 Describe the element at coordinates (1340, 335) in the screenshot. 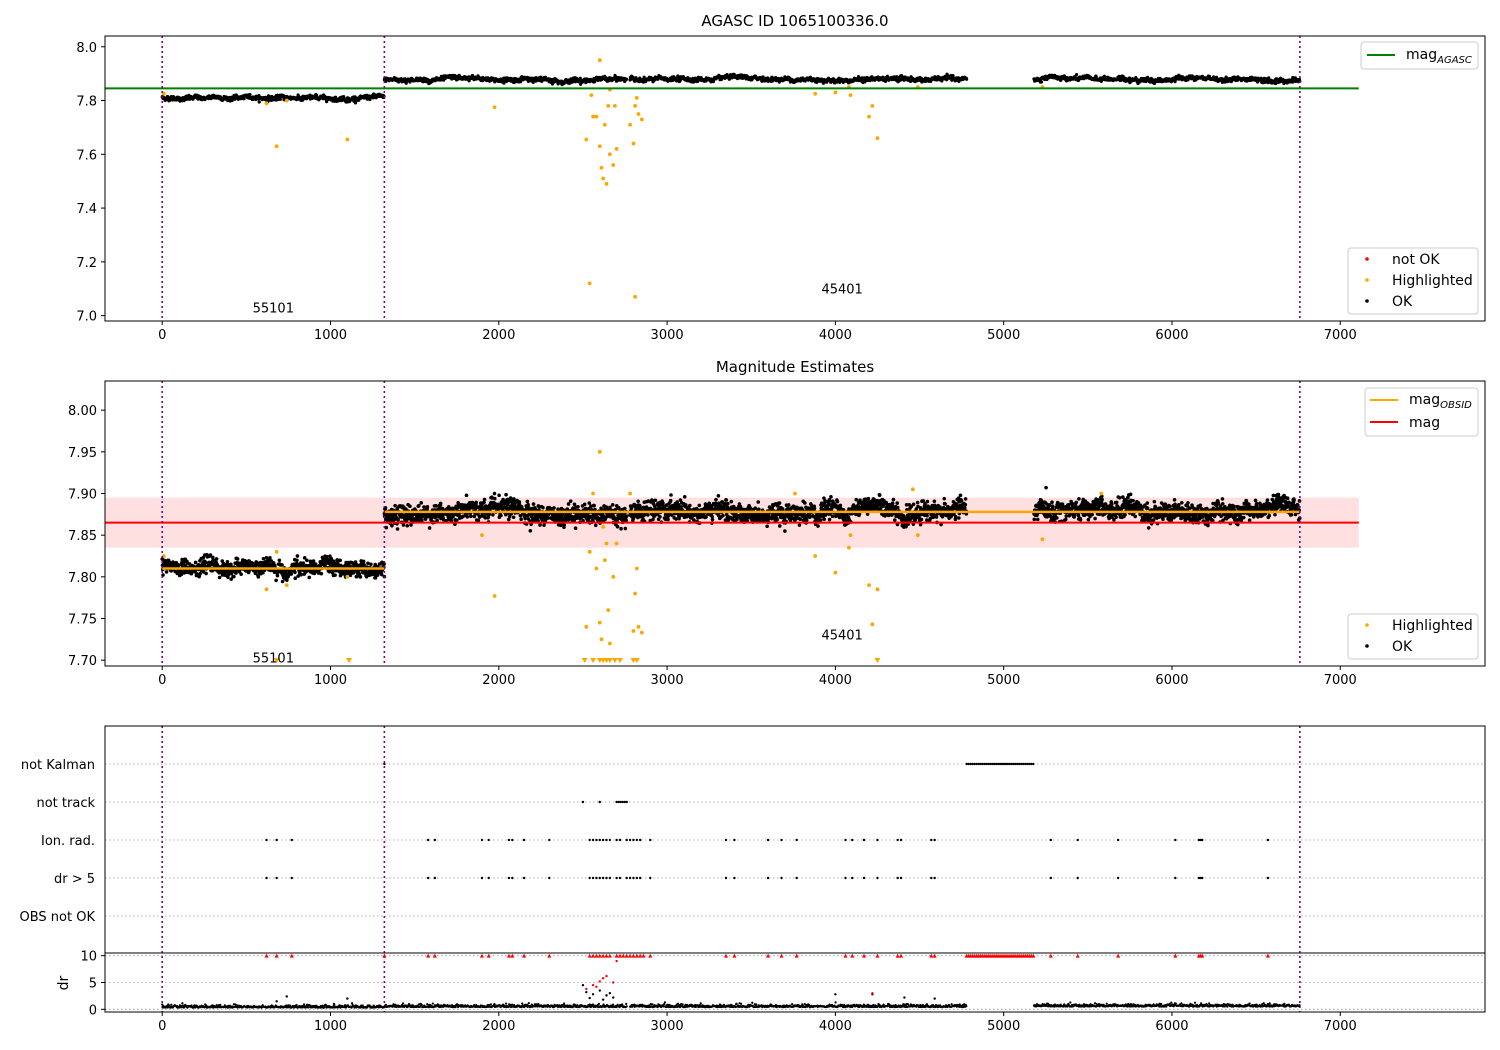

I see `x-tick-label: 7000` at that location.